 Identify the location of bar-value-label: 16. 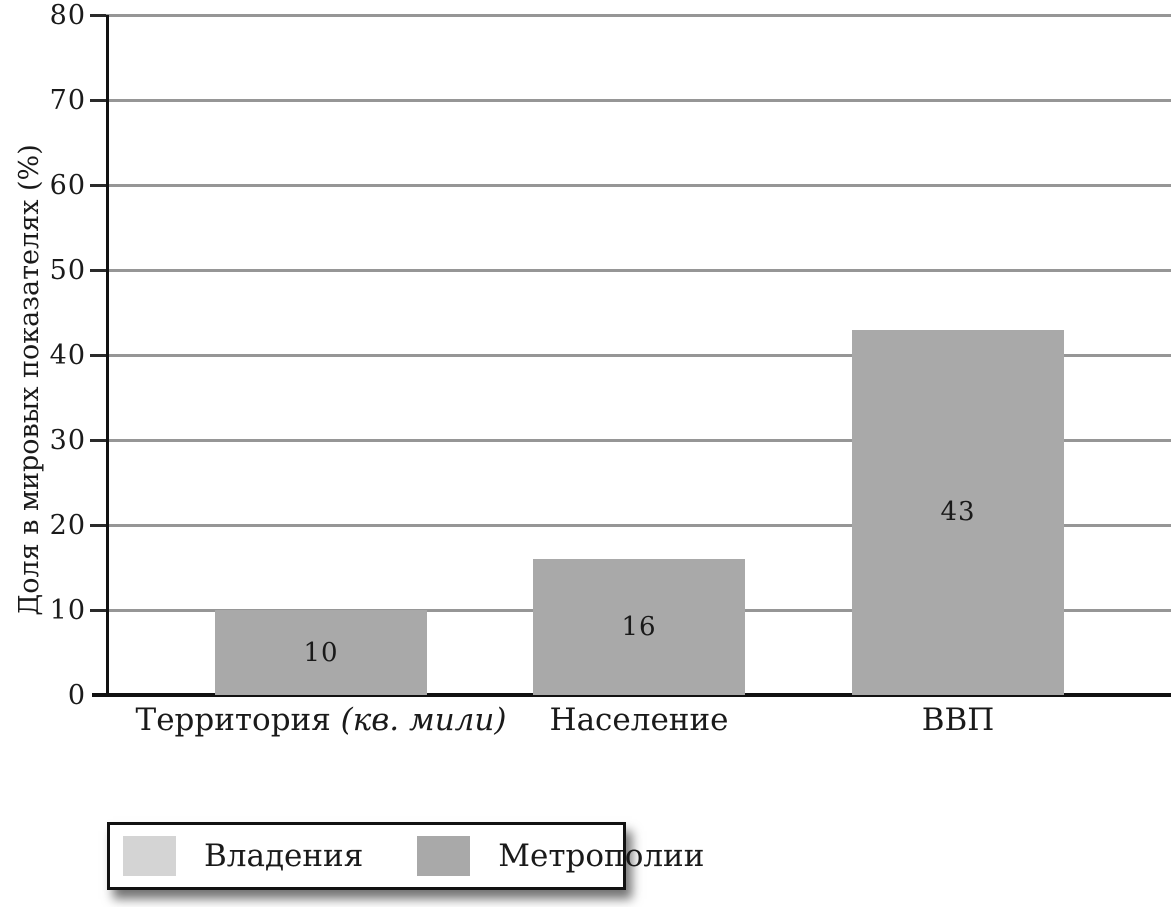
(639, 627).